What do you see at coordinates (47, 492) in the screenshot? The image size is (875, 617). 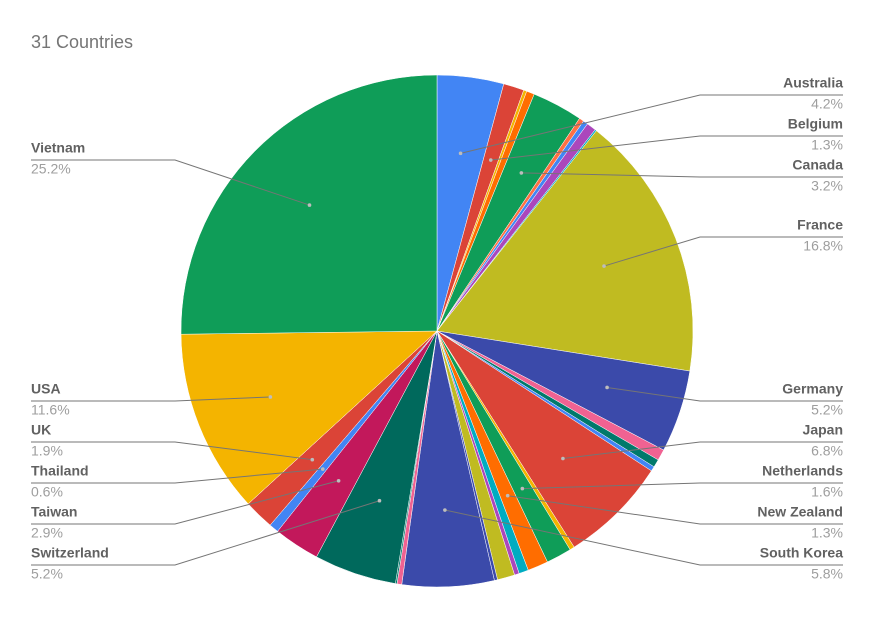 I see `value-label: 0.6%` at bounding box center [47, 492].